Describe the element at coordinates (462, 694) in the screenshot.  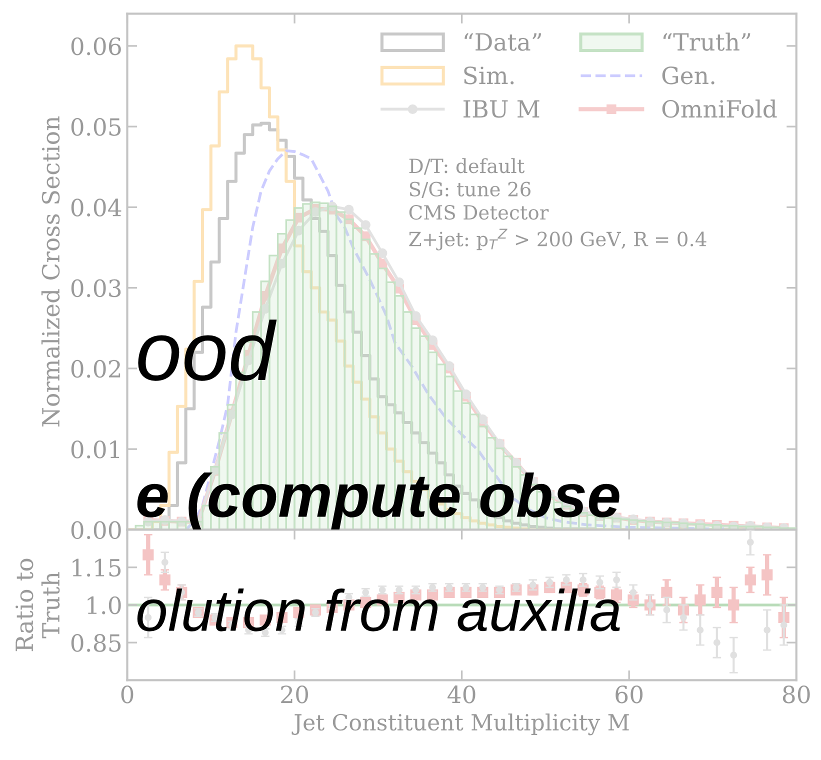
I see `x-tick-label: 40` at that location.